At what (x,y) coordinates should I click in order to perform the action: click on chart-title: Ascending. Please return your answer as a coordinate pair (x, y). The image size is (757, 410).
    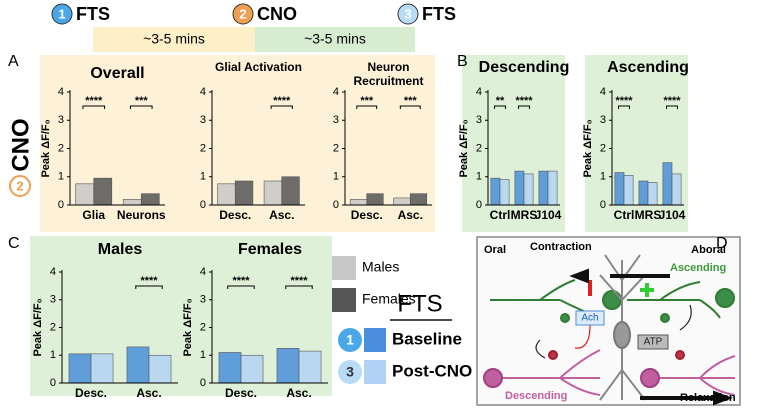
    Looking at the image, I should click on (648, 67).